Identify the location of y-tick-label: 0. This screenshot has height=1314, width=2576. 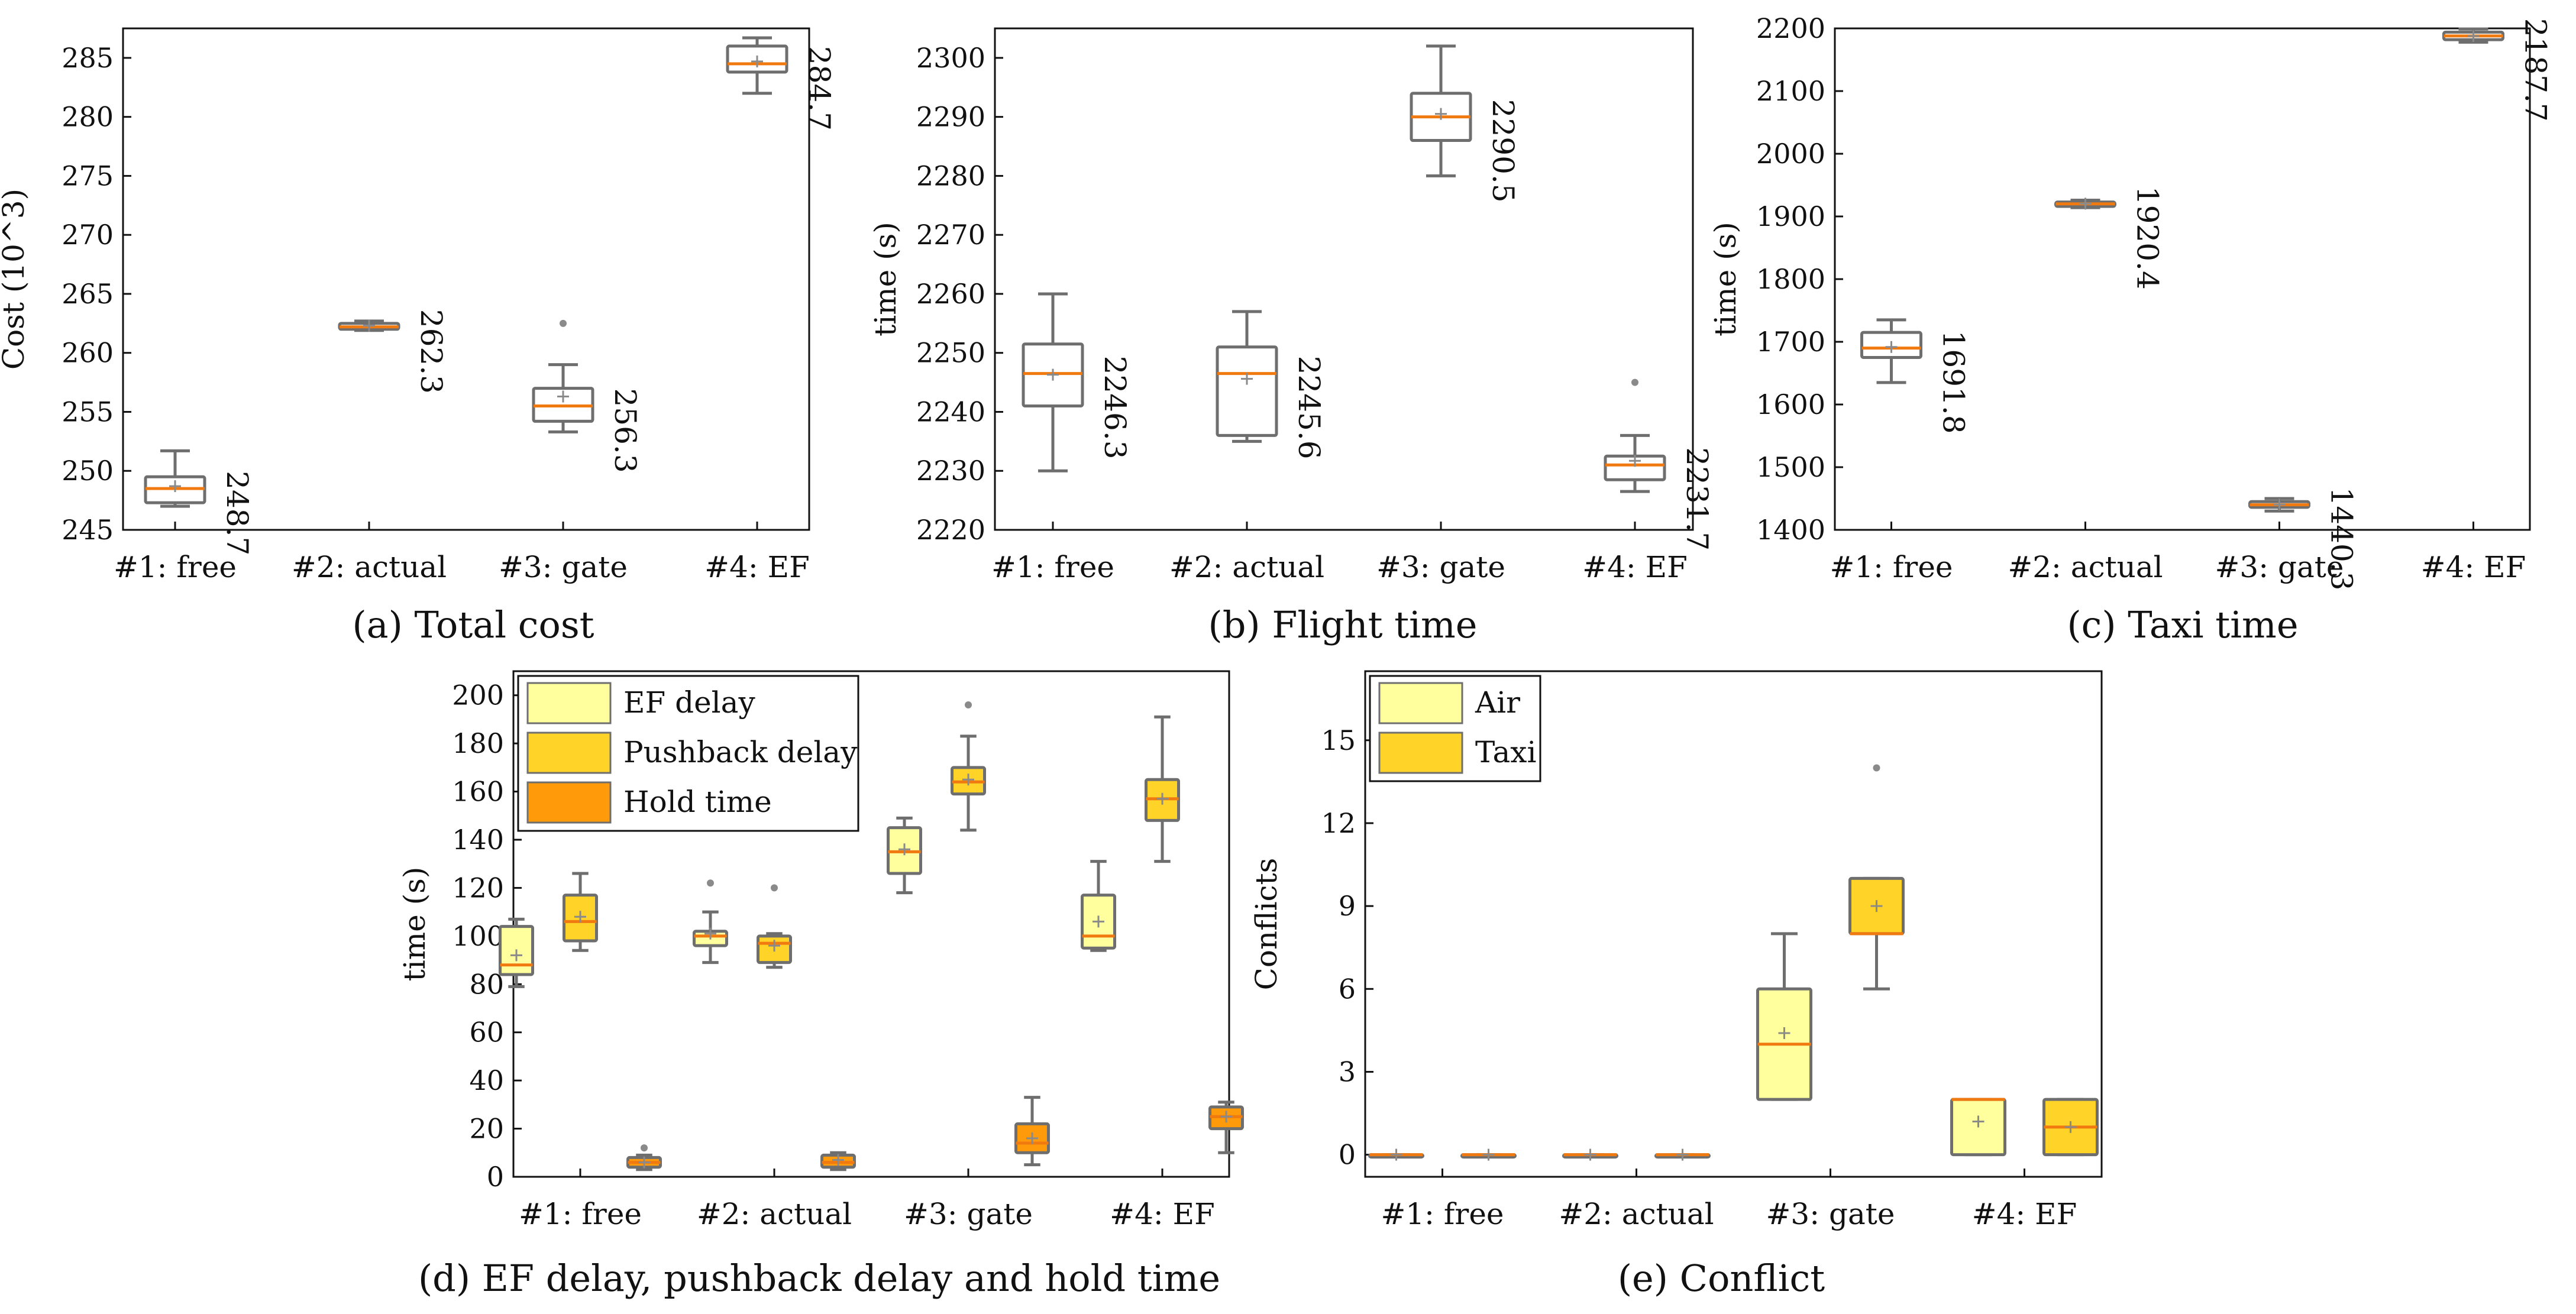
(1347, 1155).